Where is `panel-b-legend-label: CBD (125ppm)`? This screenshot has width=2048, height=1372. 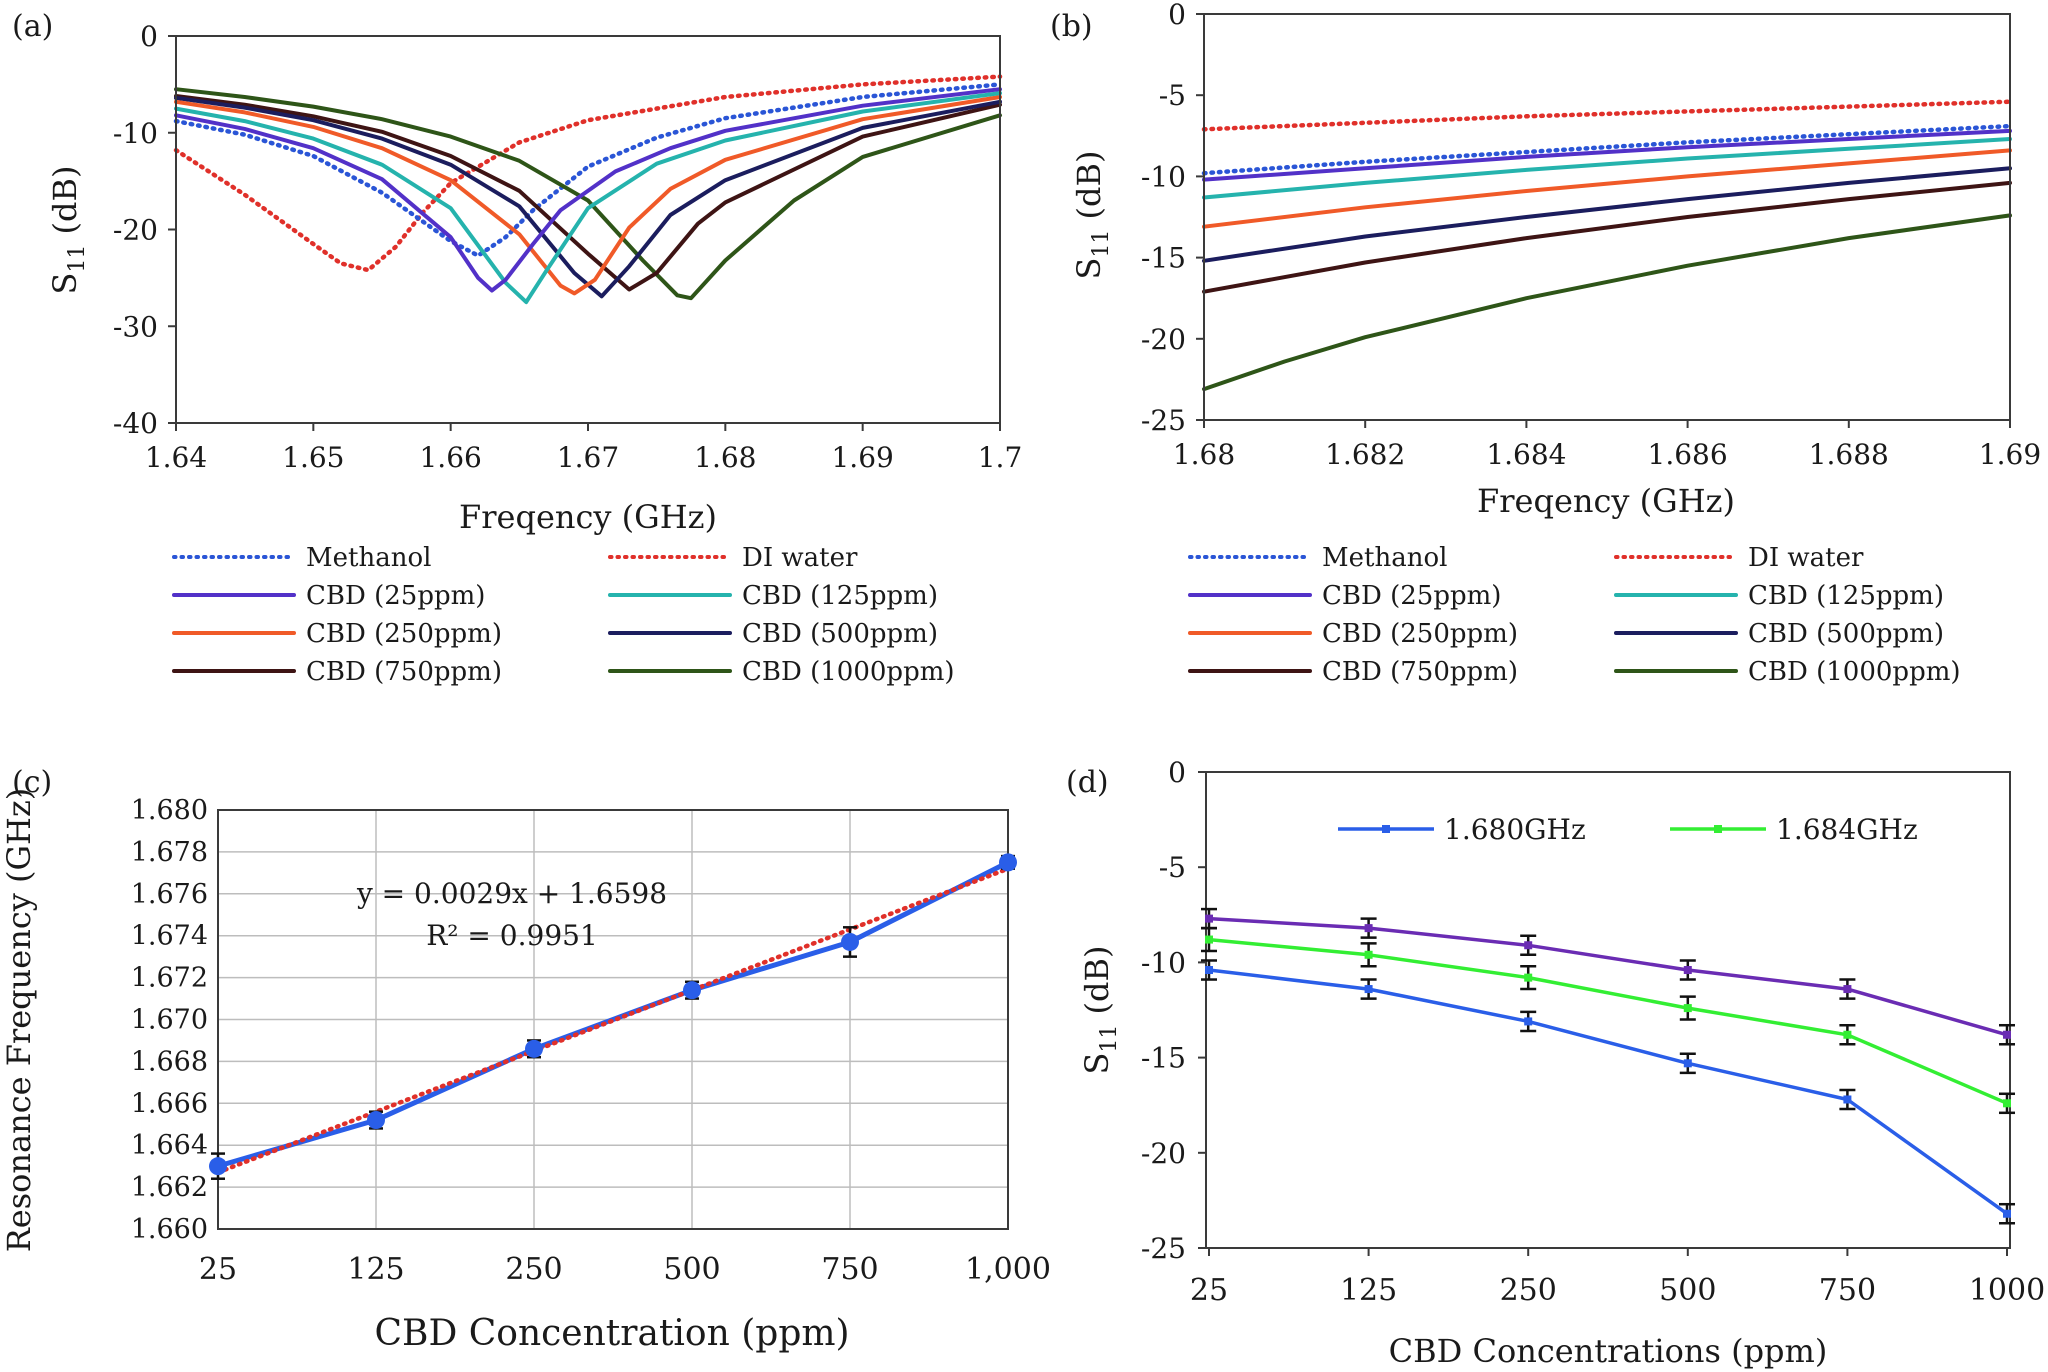
panel-b-legend-label: CBD (125ppm) is located at coordinates (1846, 596).